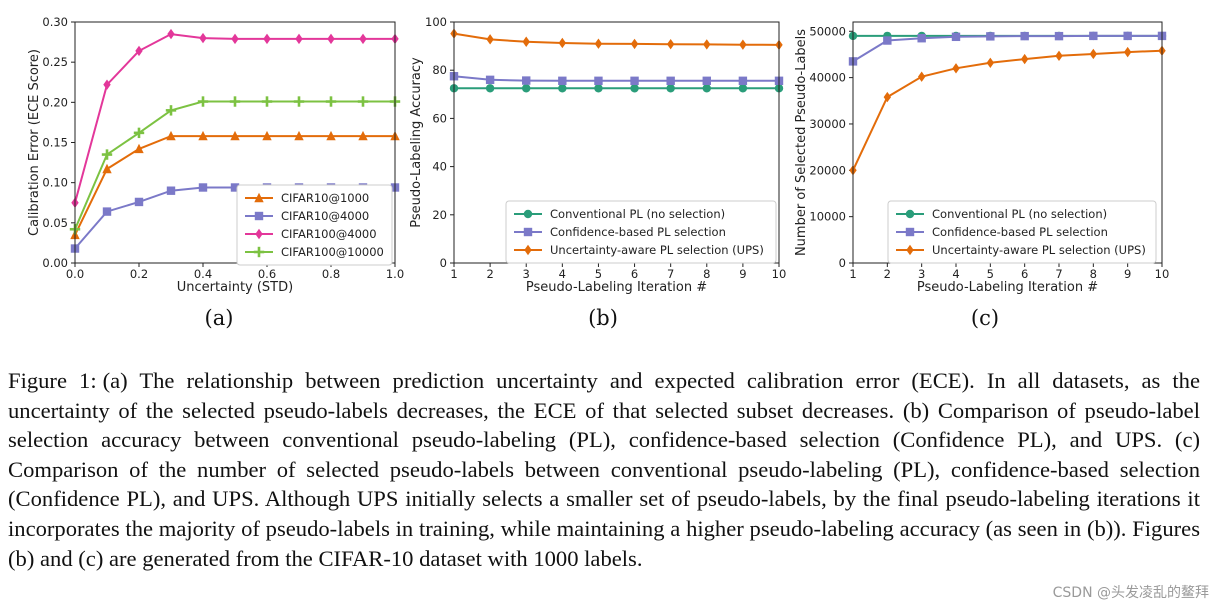  Describe the element at coordinates (439, 167) in the screenshot. I see `y-tick-label: 40` at that location.